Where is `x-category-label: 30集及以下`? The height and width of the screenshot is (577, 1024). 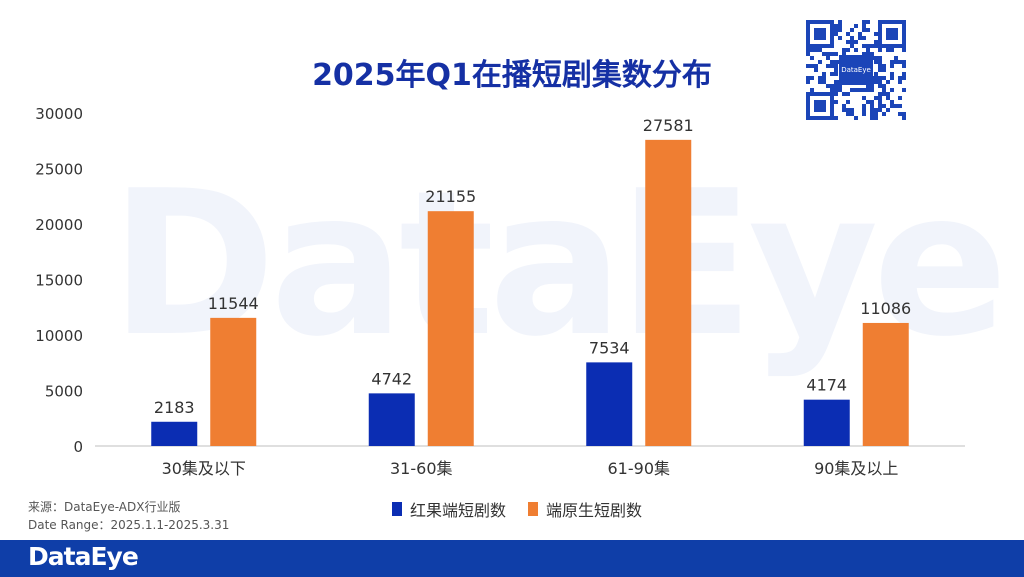
x-category-label: 30集及以下 is located at coordinates (204, 468).